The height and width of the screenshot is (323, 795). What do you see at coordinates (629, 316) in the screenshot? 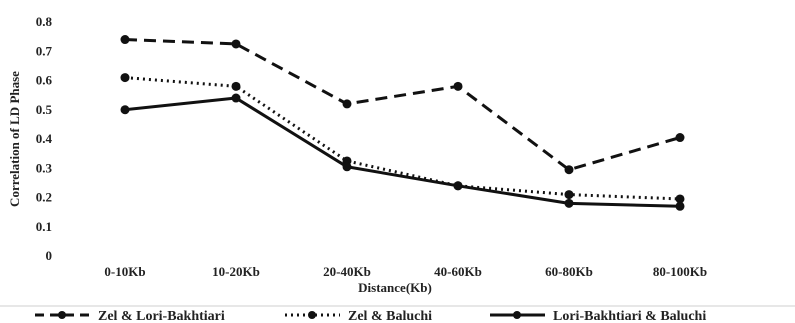
I see `legend-label-3: Lori-Bakhtiari & Baluchi` at bounding box center [629, 316].